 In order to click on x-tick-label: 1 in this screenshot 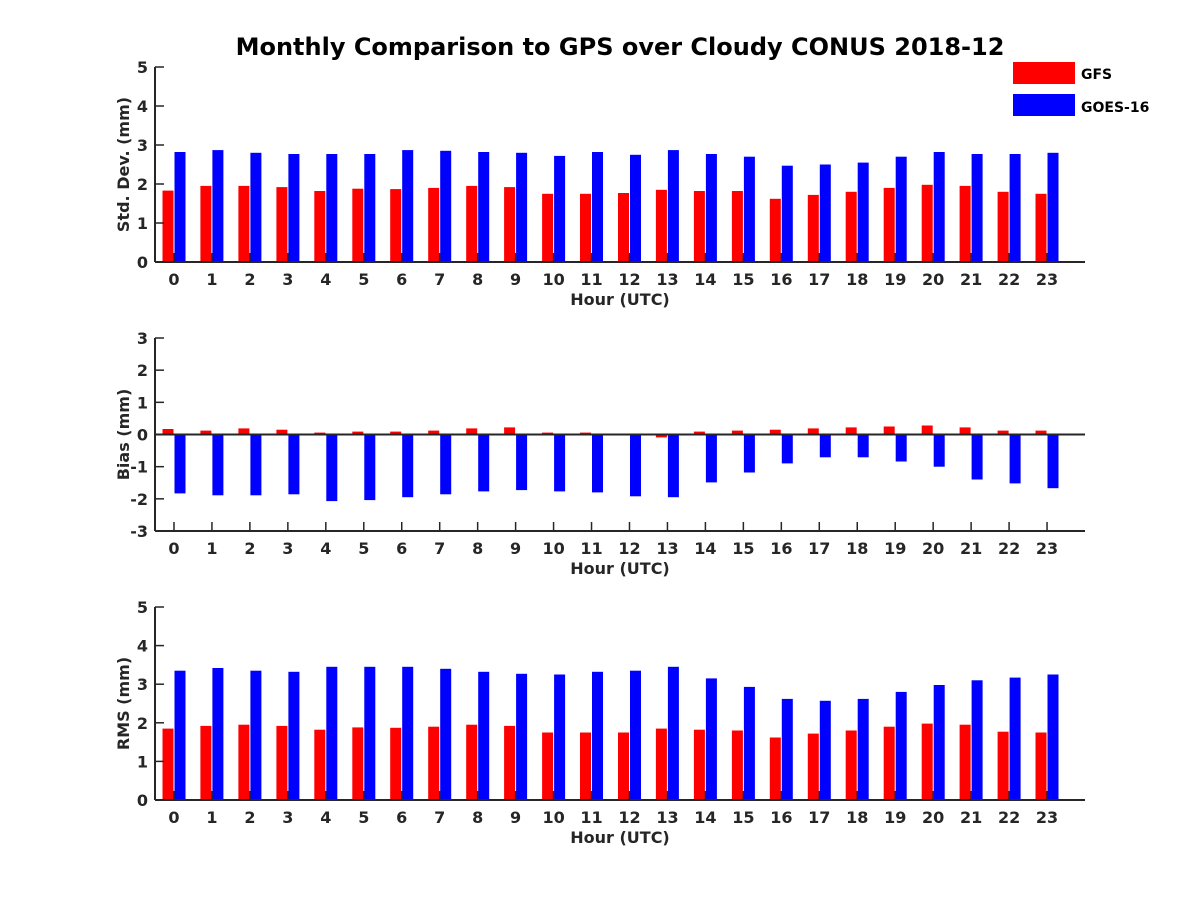, I will do `click(211, 548)`.